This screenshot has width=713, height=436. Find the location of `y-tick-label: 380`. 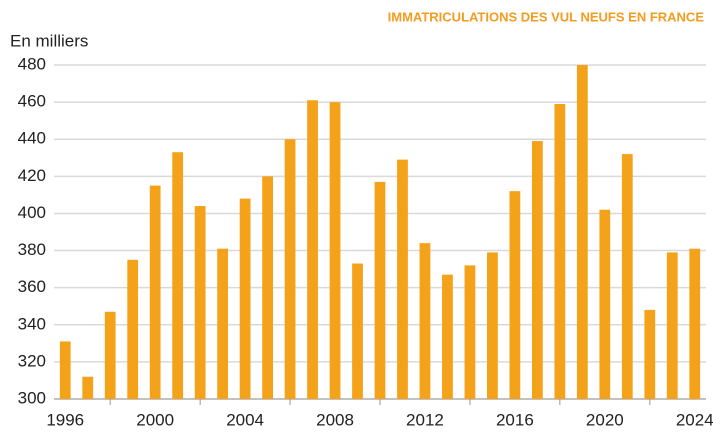

y-tick-label: 380 is located at coordinates (32, 249).